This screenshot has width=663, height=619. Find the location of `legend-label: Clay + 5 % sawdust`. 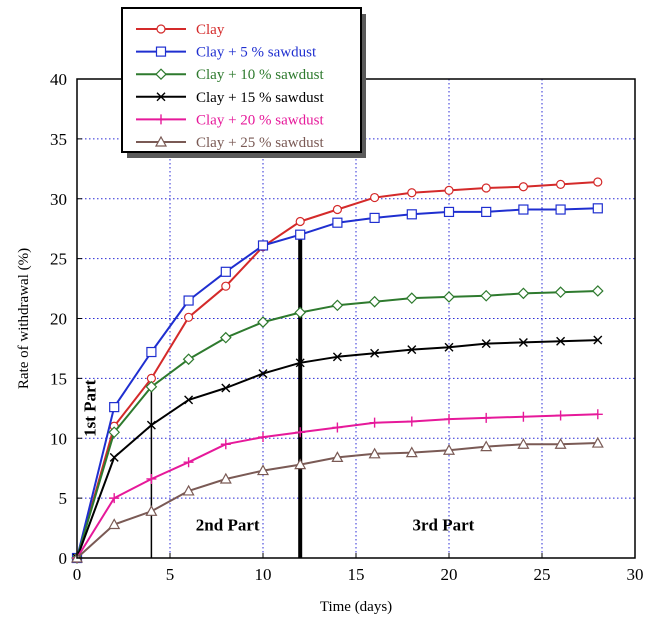

legend-label: Clay + 5 % sawdust is located at coordinates (256, 53).